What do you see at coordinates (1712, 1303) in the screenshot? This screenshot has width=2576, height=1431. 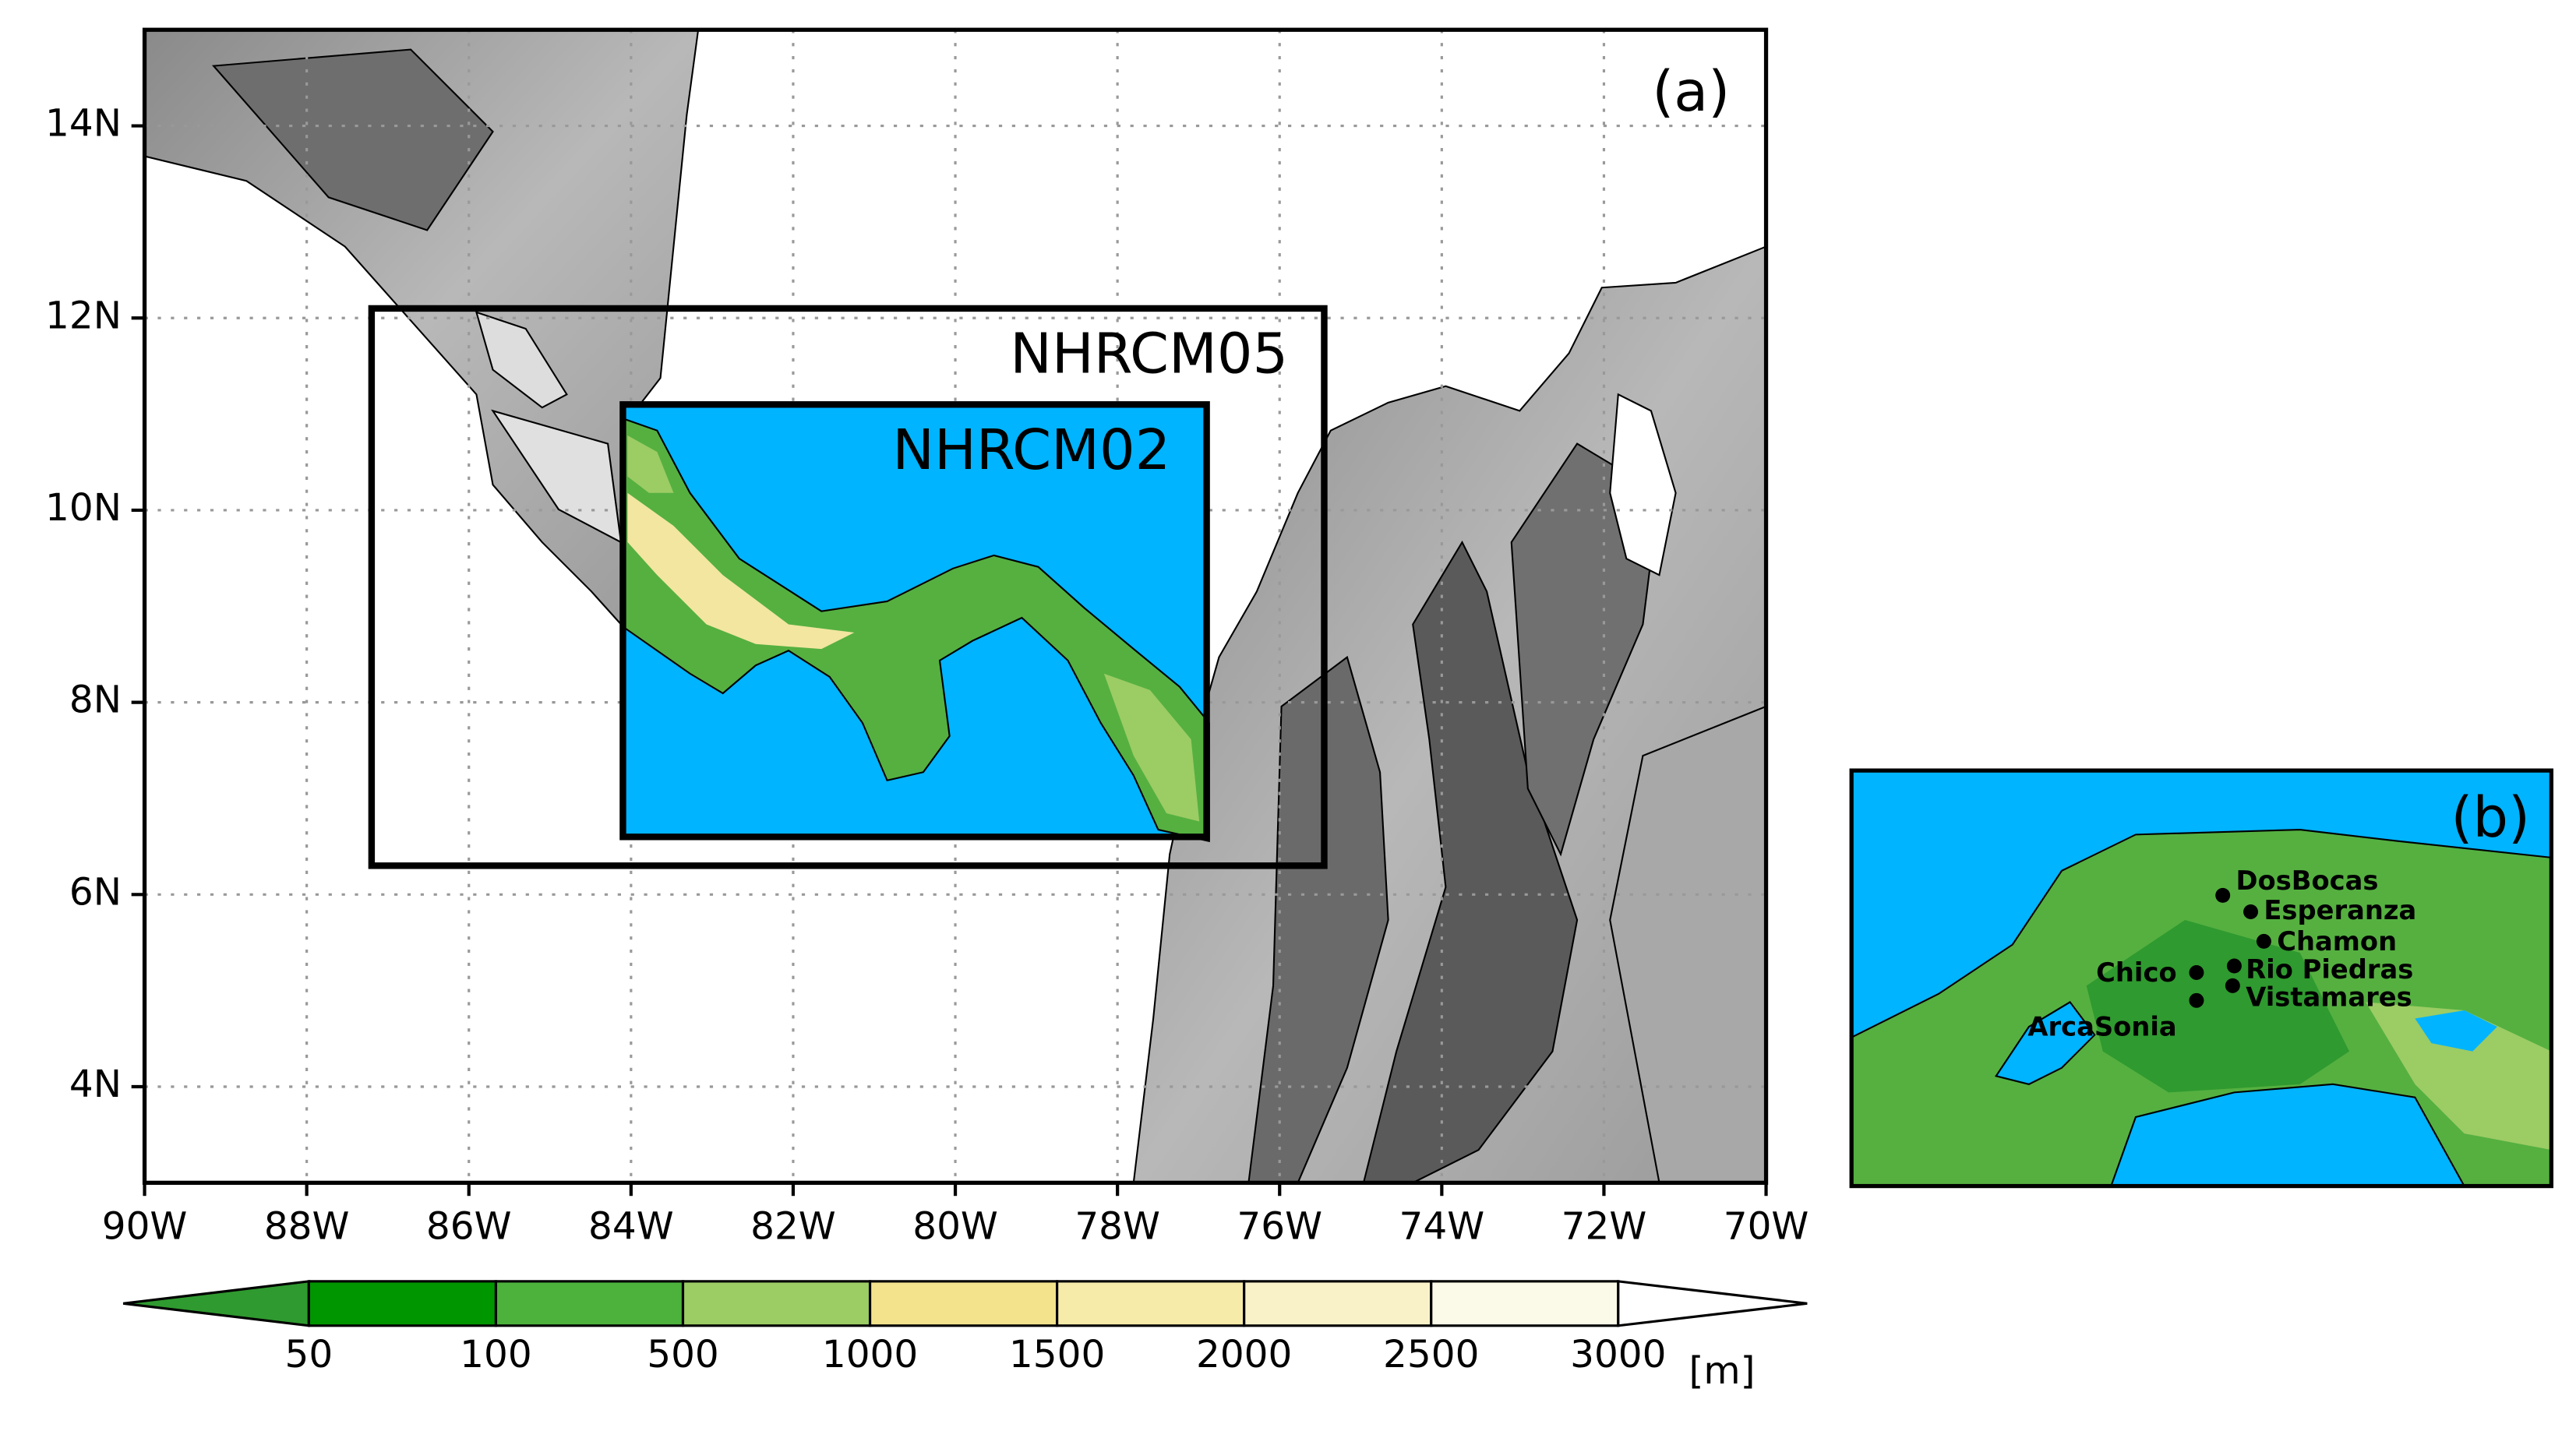 I see `colorbar-extend-high` at bounding box center [1712, 1303].